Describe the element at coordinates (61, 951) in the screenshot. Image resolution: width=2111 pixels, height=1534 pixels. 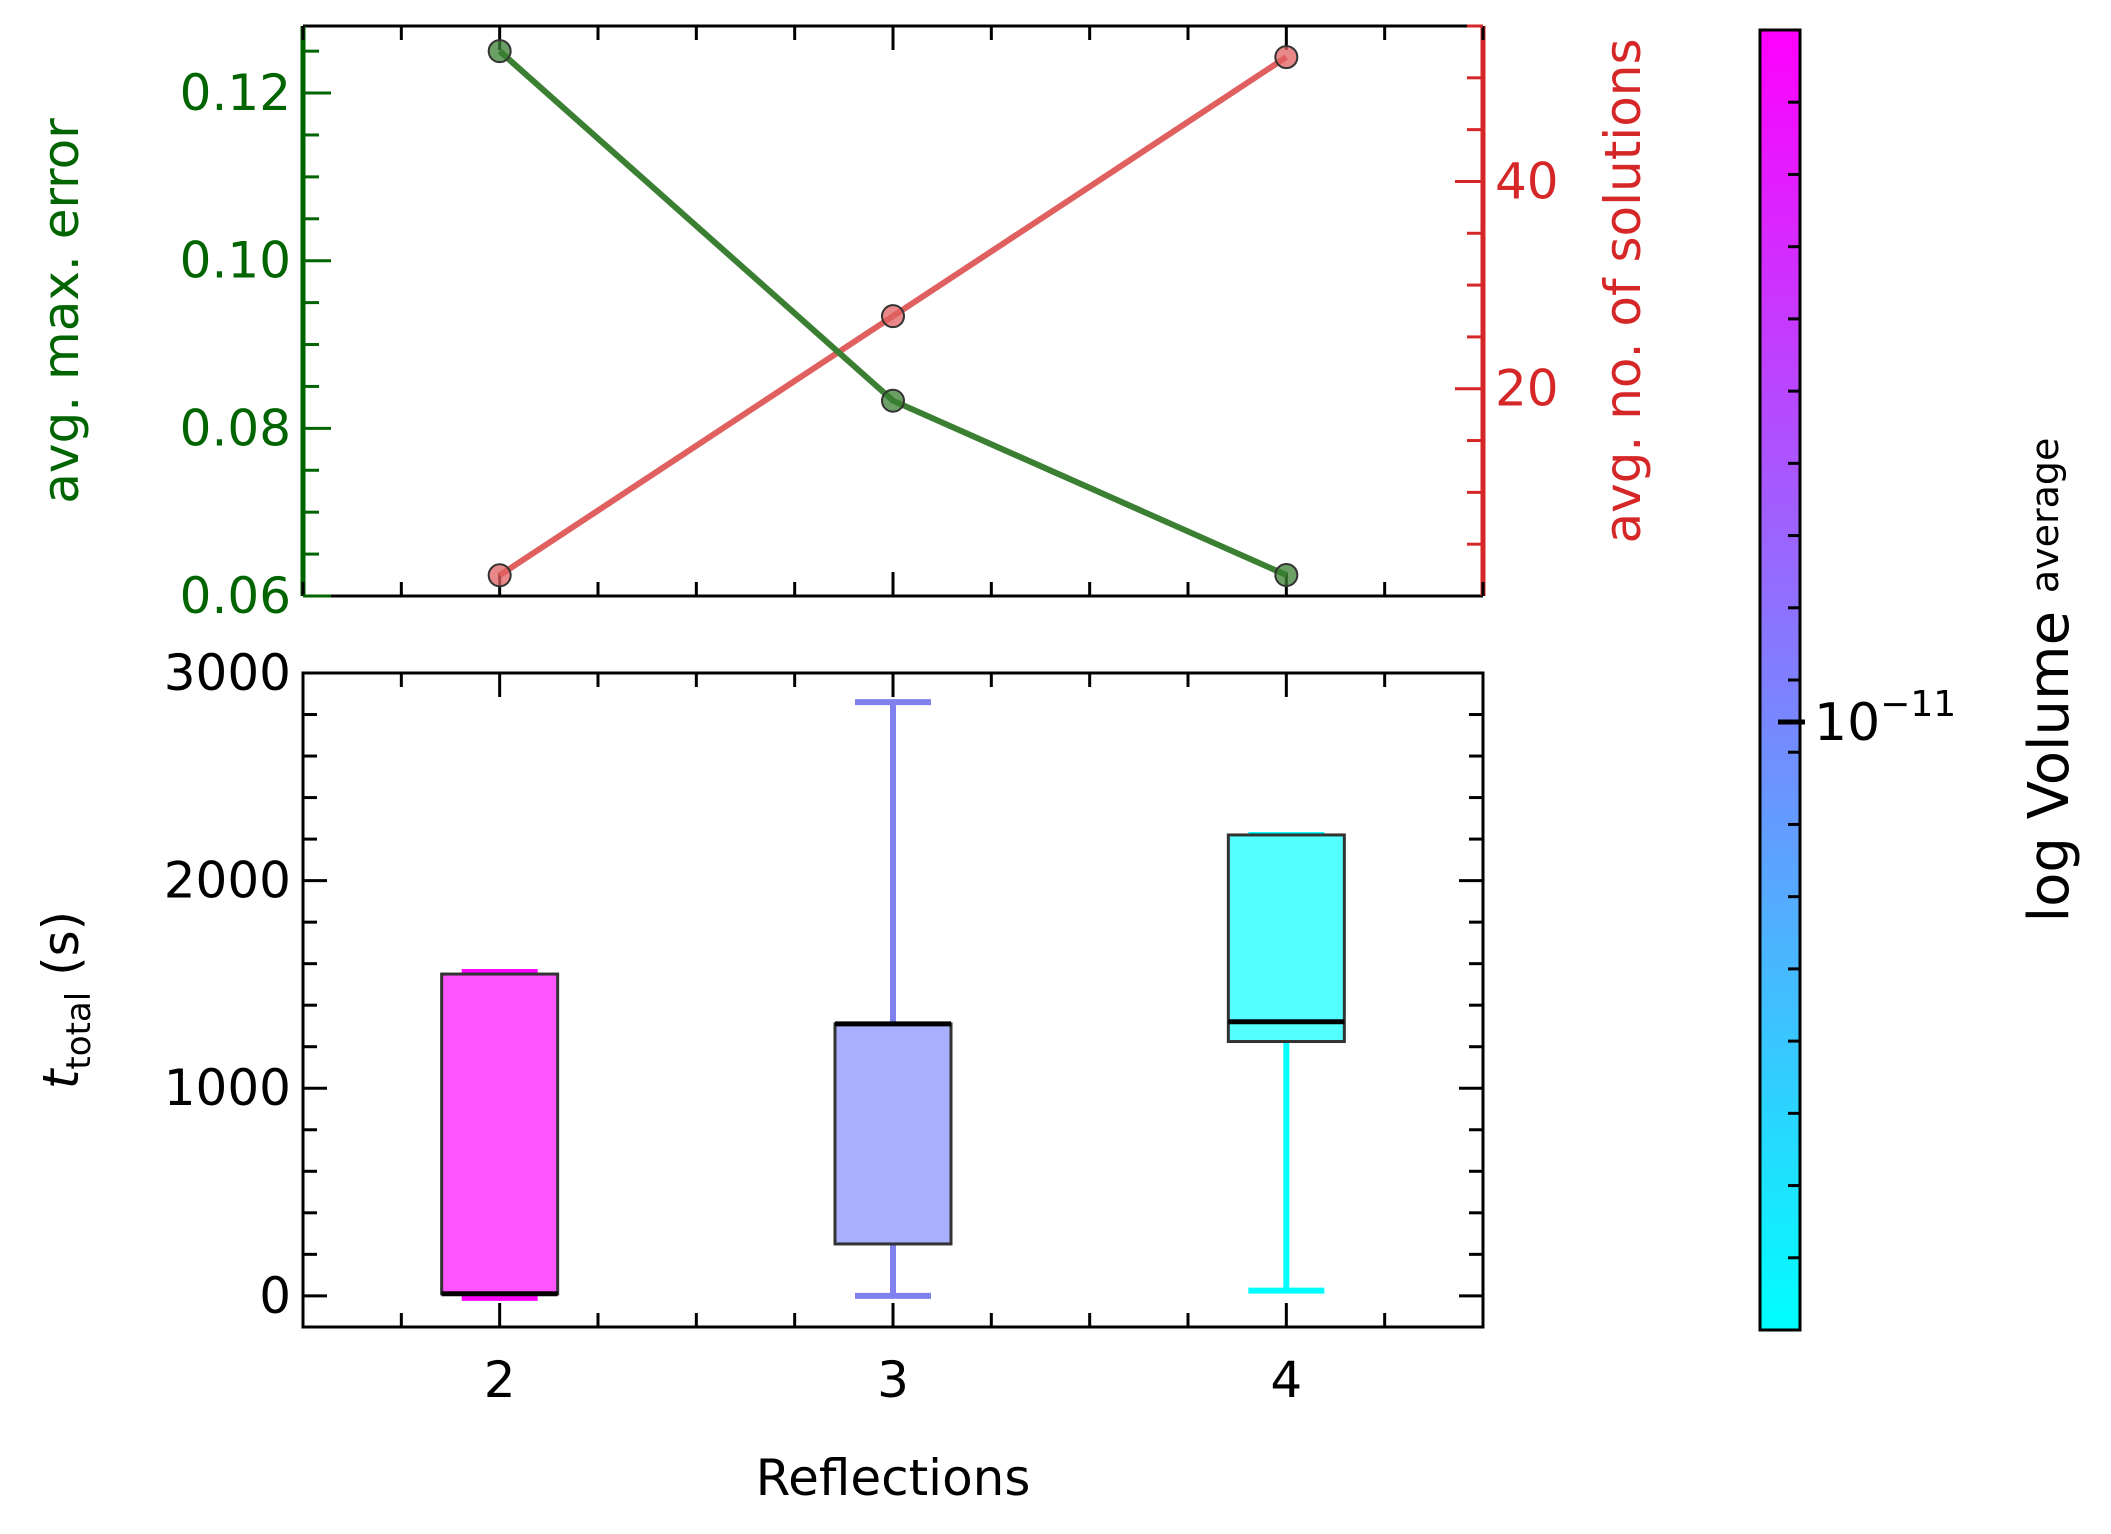
I see `y-axis-label-unit: (s)` at that location.